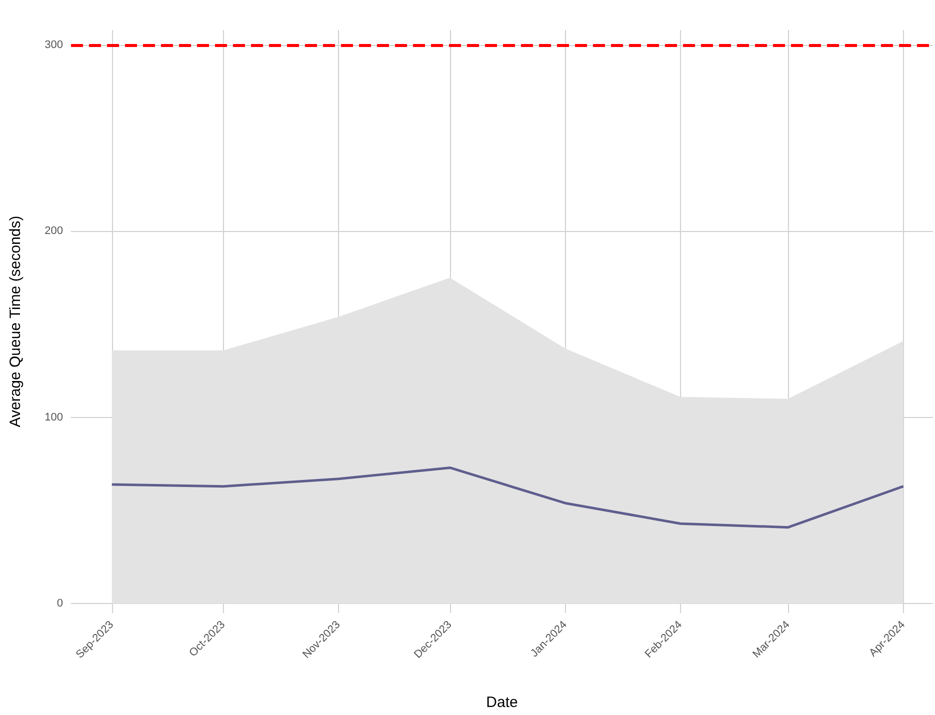 This screenshot has width=935, height=715. Describe the element at coordinates (53, 231) in the screenshot. I see `y-tick-label: 200` at that location.